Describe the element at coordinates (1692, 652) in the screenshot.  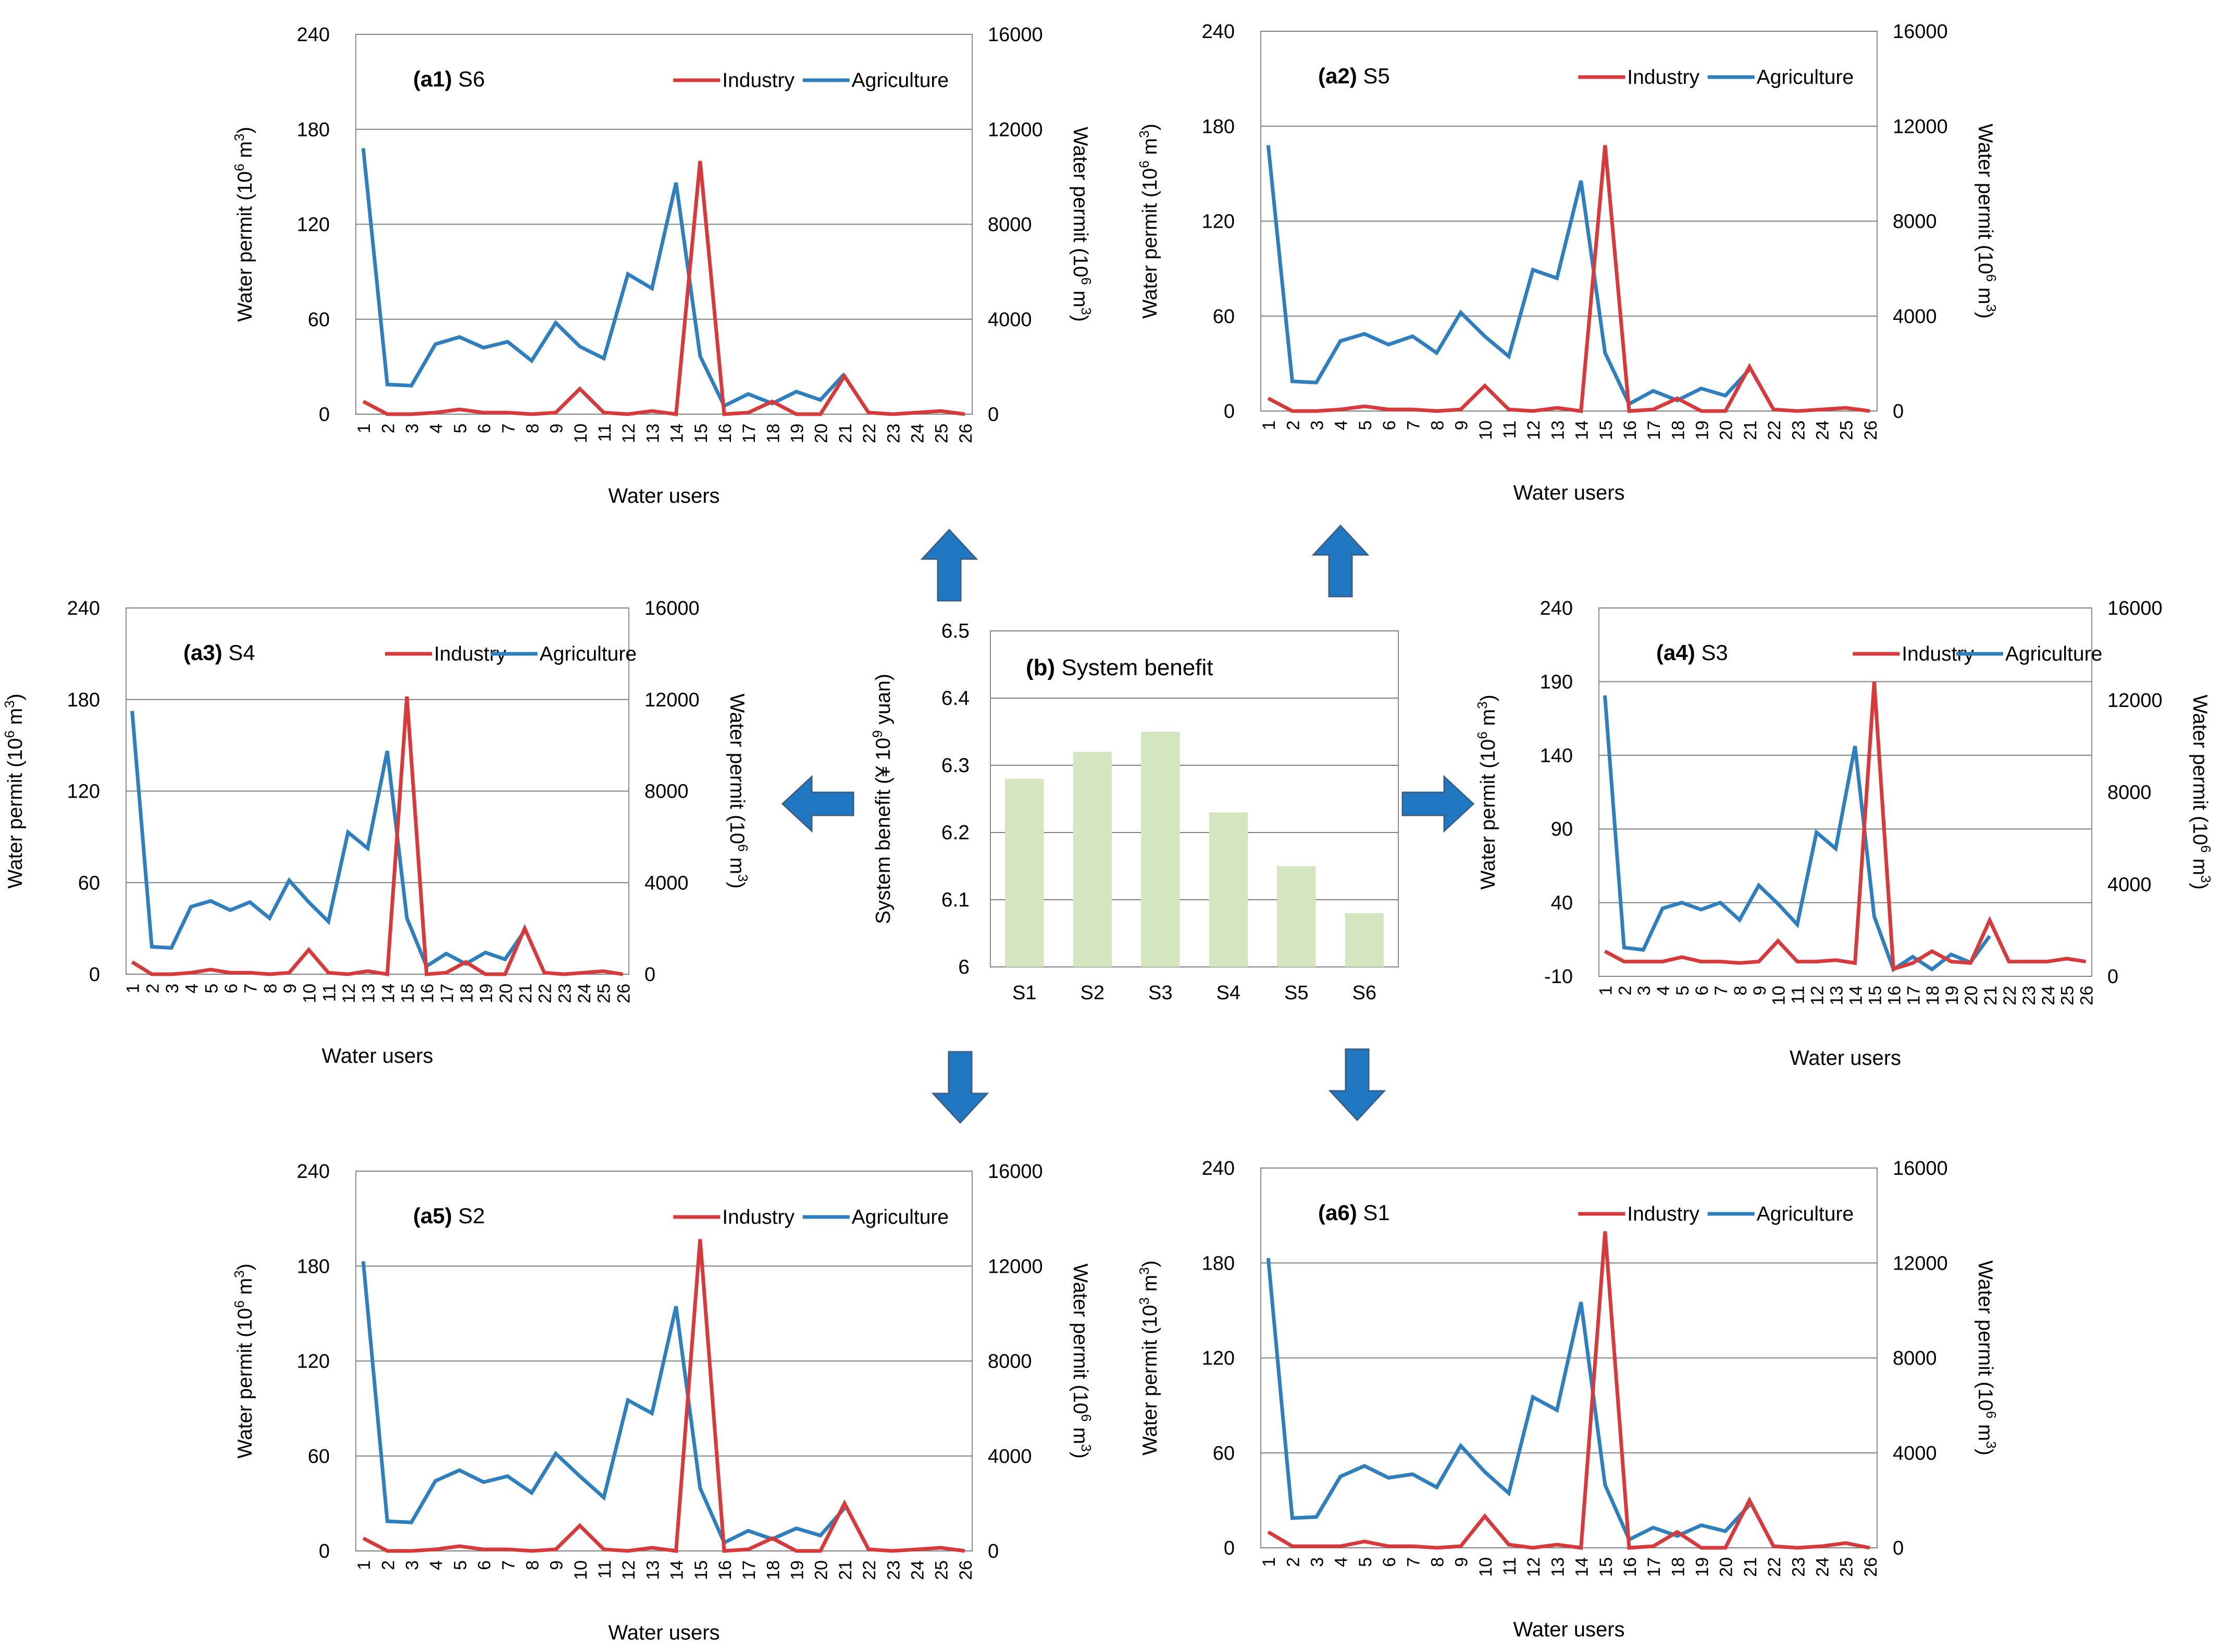
I see `panel-label: (a4) S3` at that location.